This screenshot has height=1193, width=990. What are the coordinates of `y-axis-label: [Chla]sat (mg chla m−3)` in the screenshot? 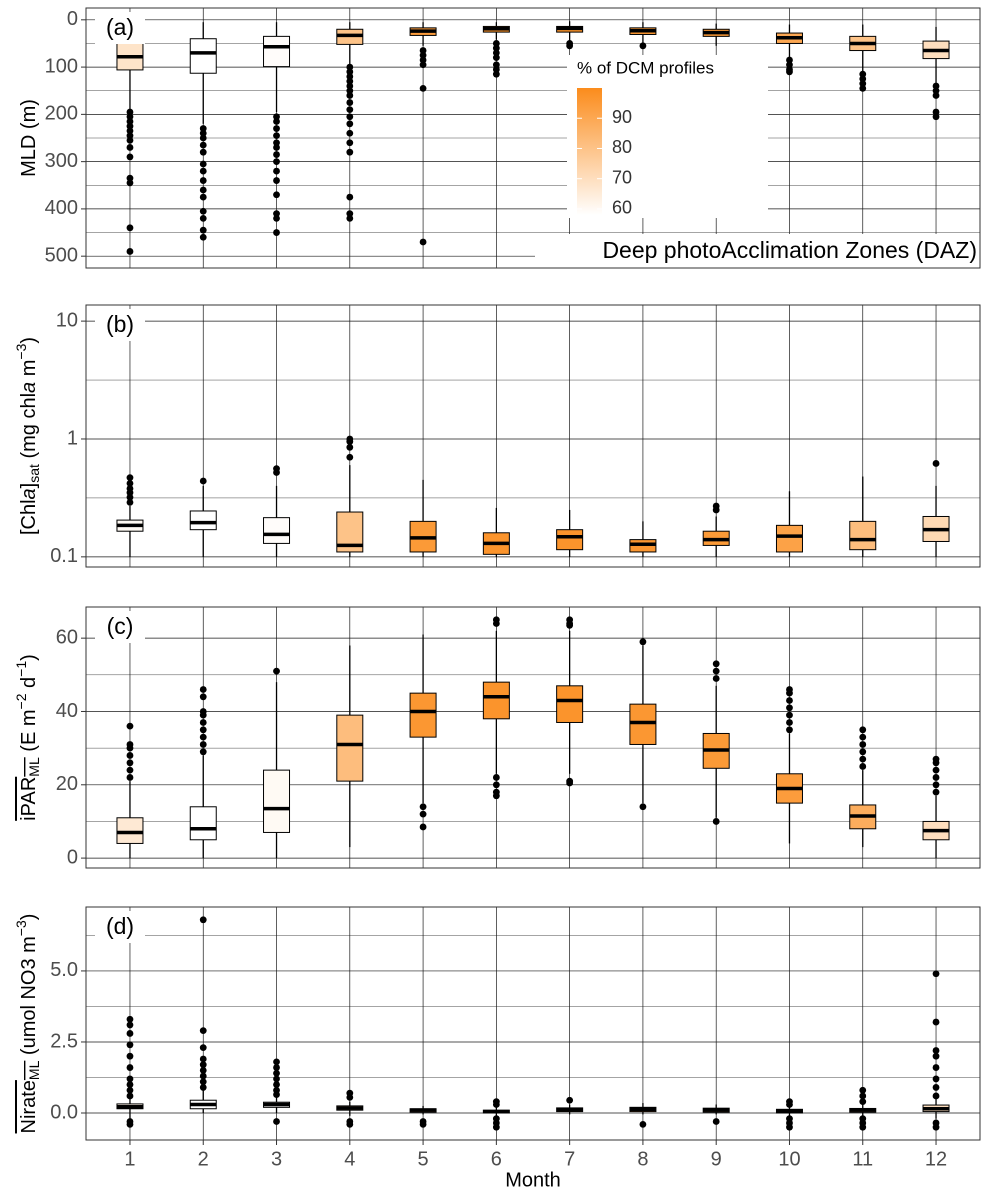 It's located at (27, 436).